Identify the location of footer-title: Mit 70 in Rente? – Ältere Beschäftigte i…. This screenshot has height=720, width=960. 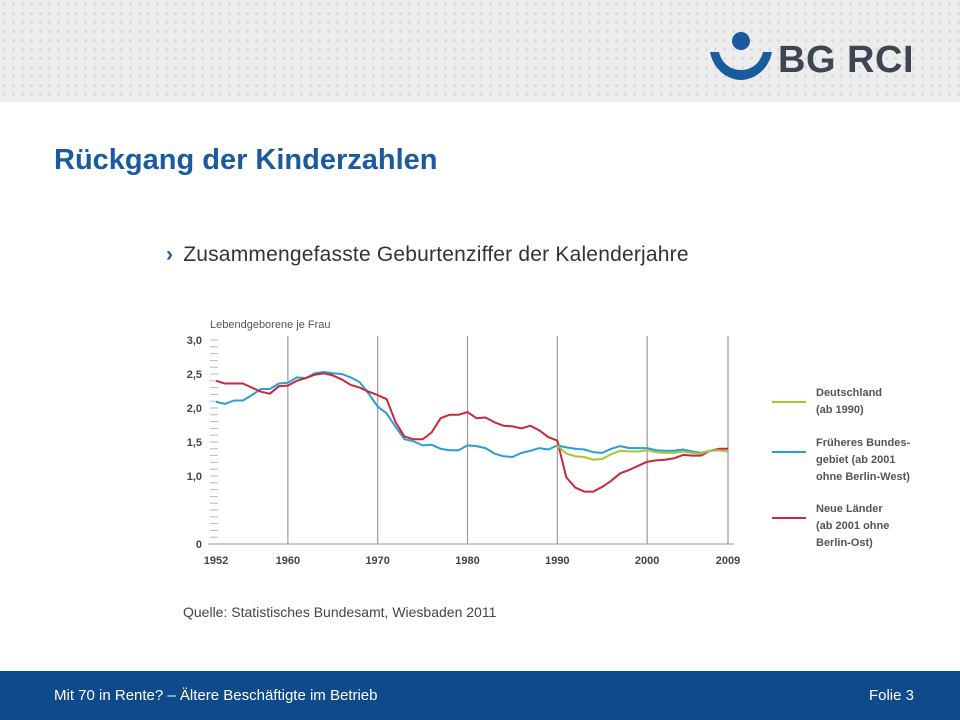
(216, 695).